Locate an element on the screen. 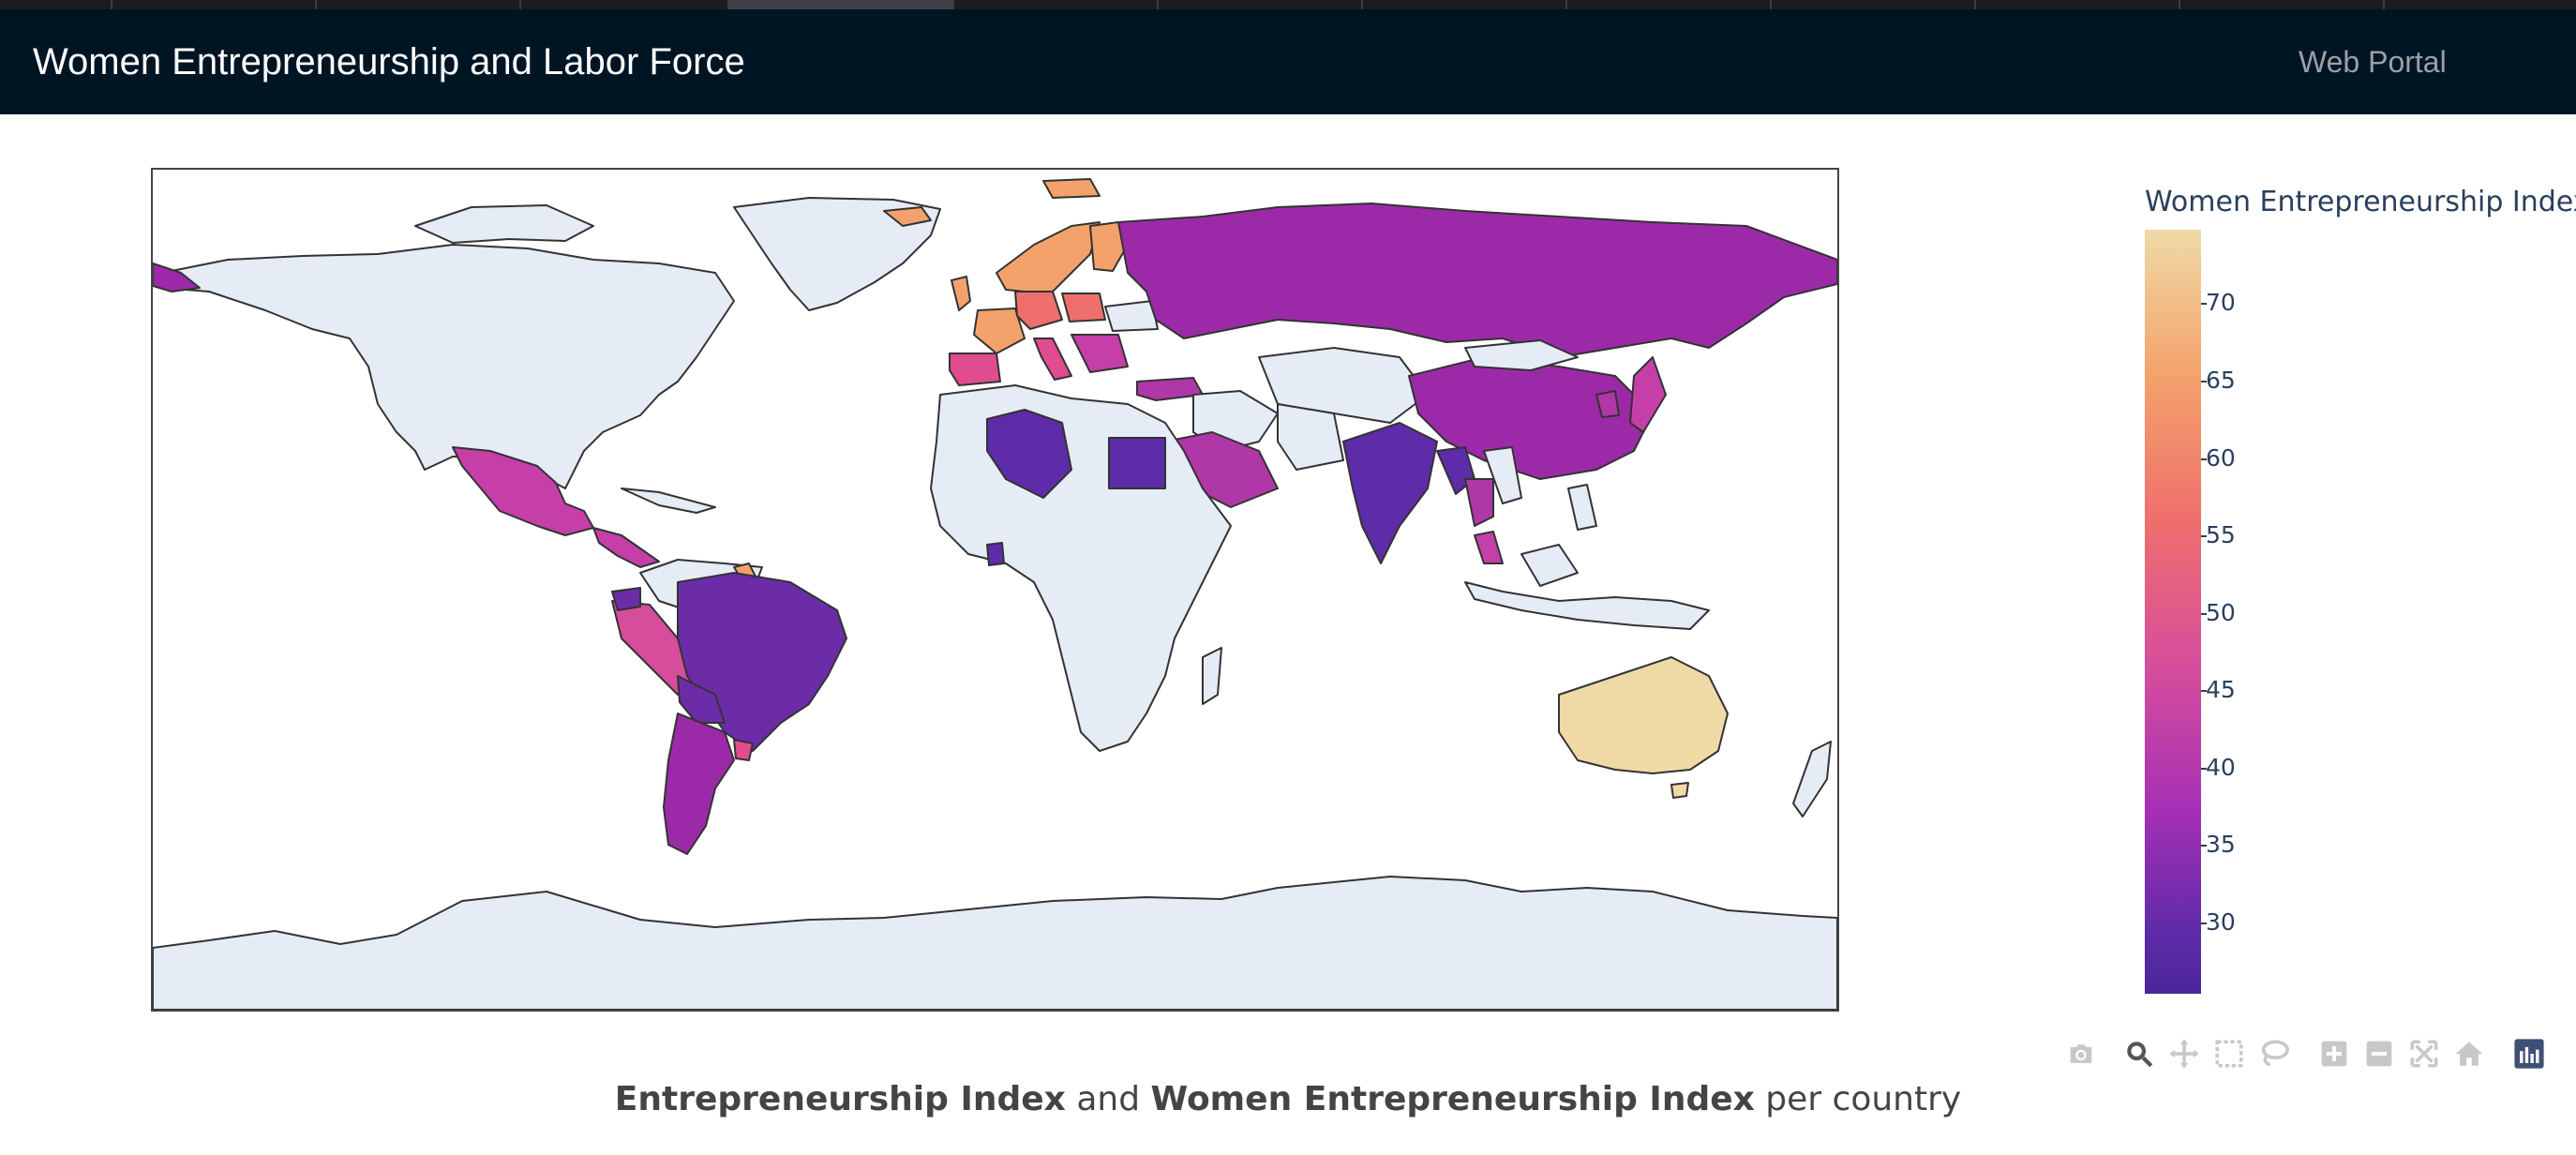  russia-far-east-west is located at coordinates (177, 277).